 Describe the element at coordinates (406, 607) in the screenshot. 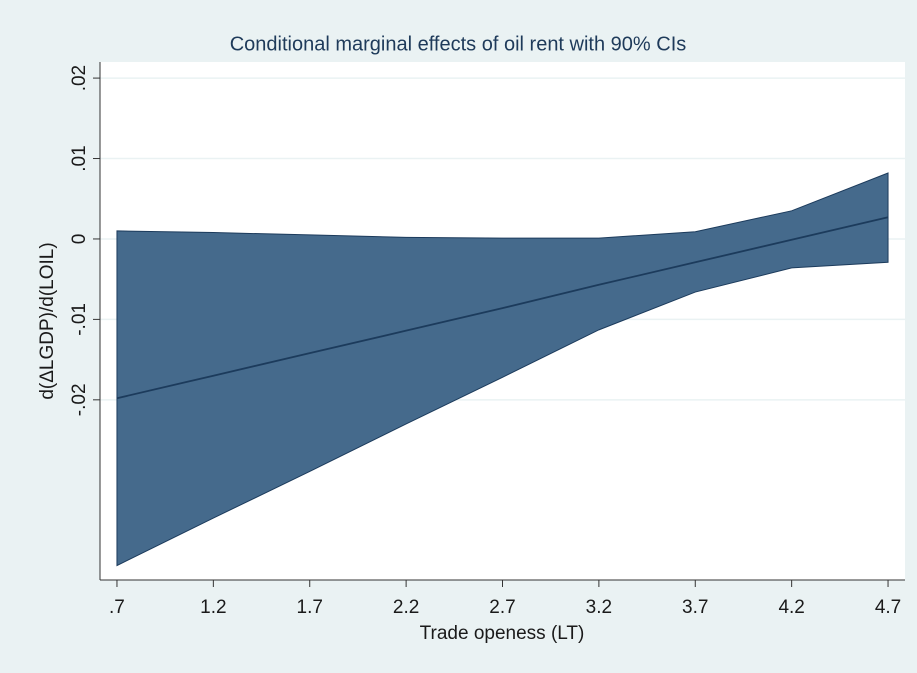

I see `x-tick-label: 2.2` at that location.